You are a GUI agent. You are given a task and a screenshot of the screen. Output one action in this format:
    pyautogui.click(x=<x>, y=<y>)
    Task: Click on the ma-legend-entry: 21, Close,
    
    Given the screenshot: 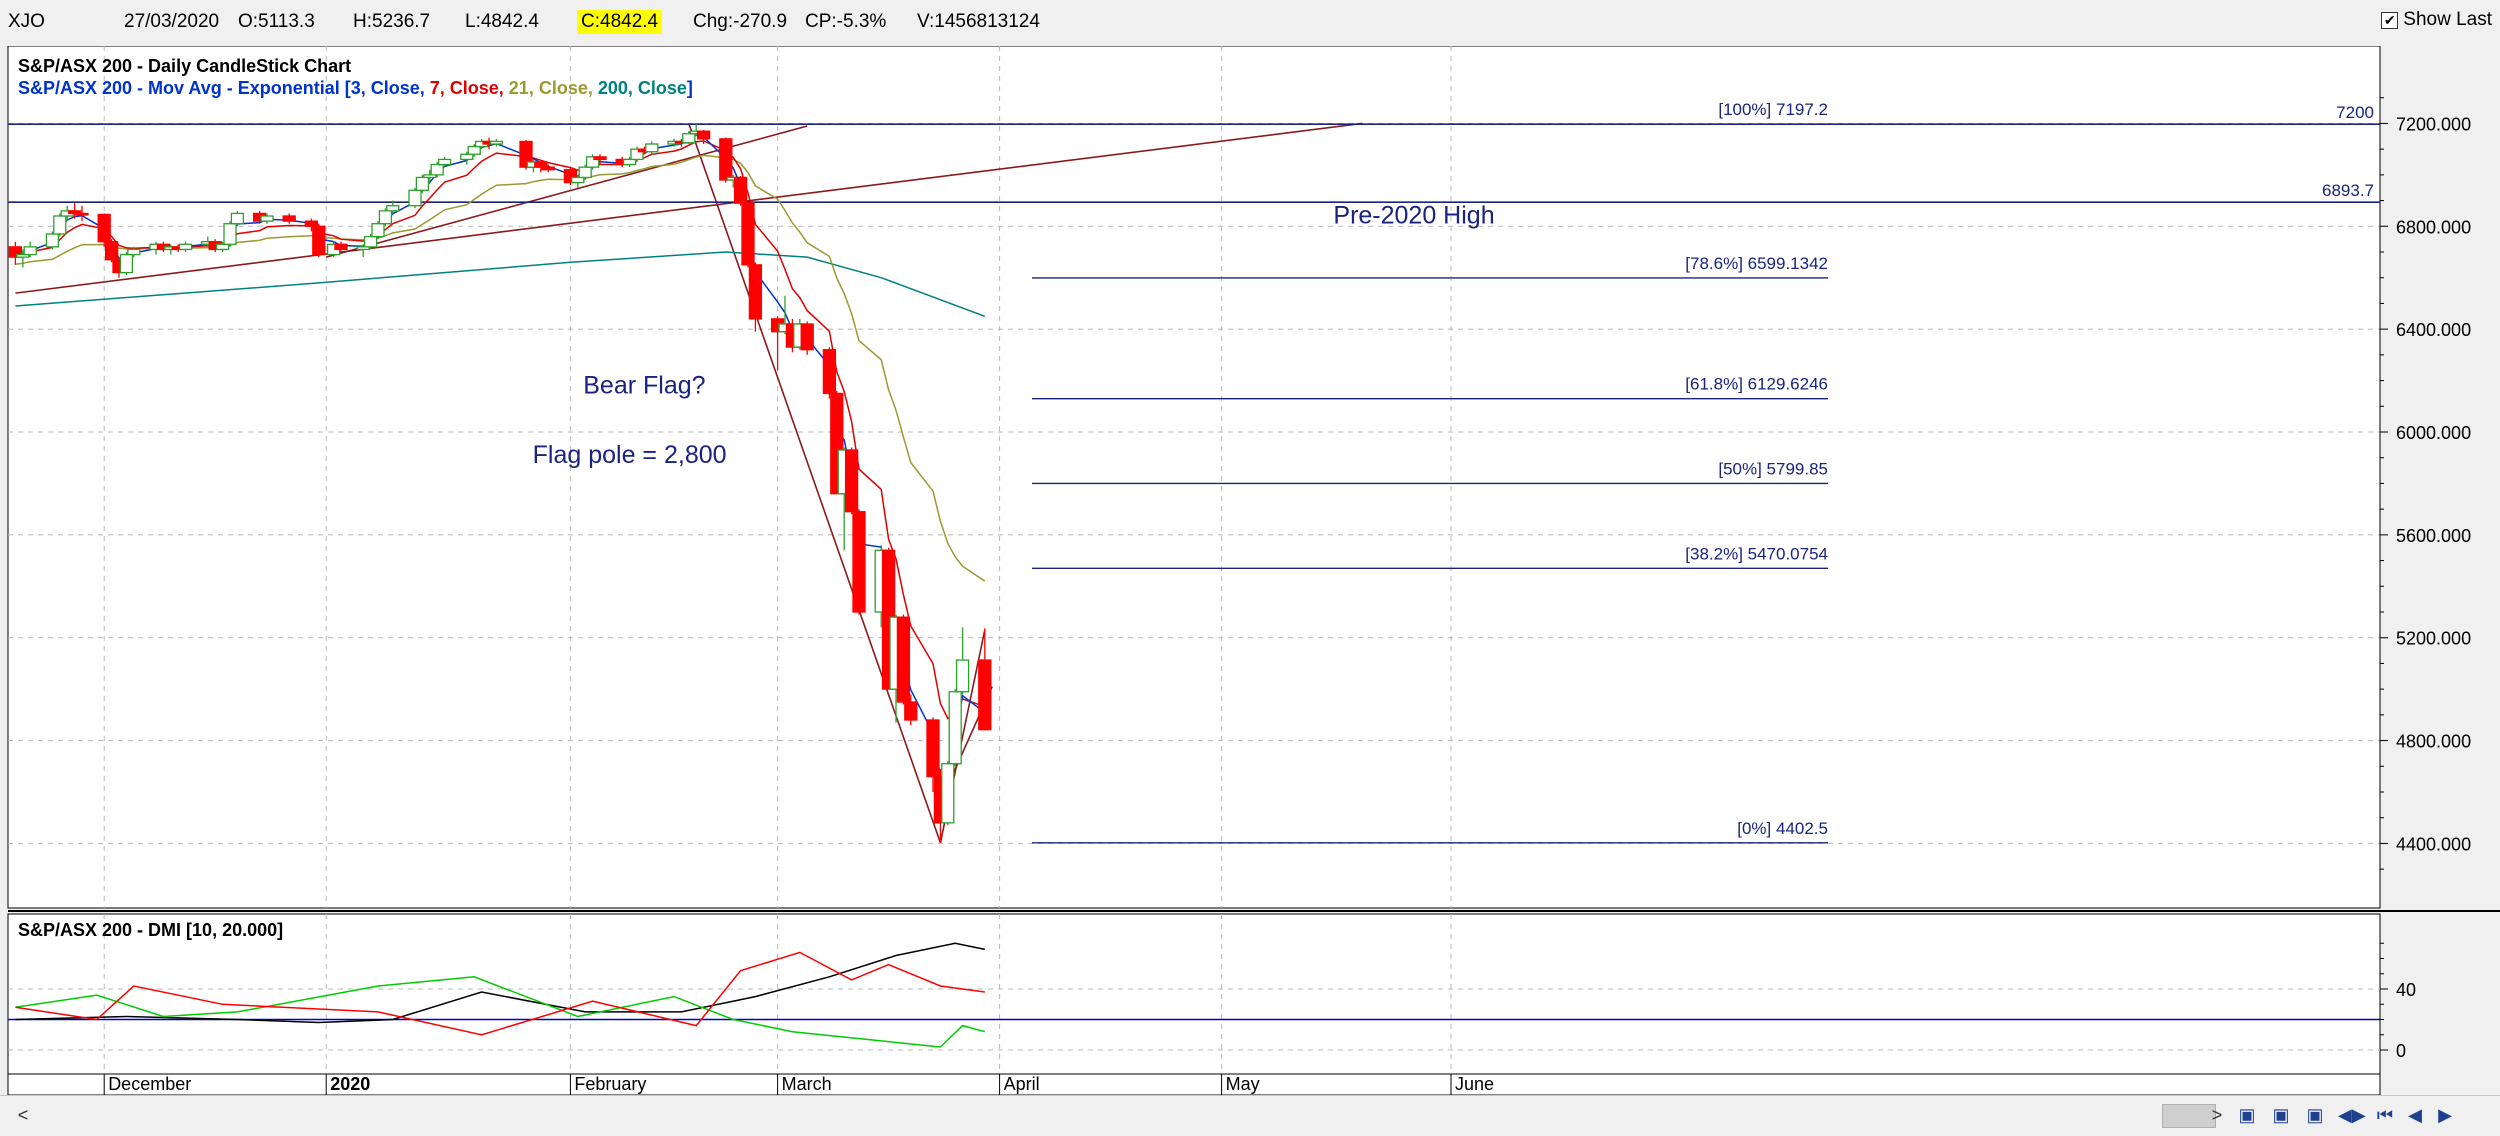 What is the action you would take?
    pyautogui.click(x=553, y=88)
    